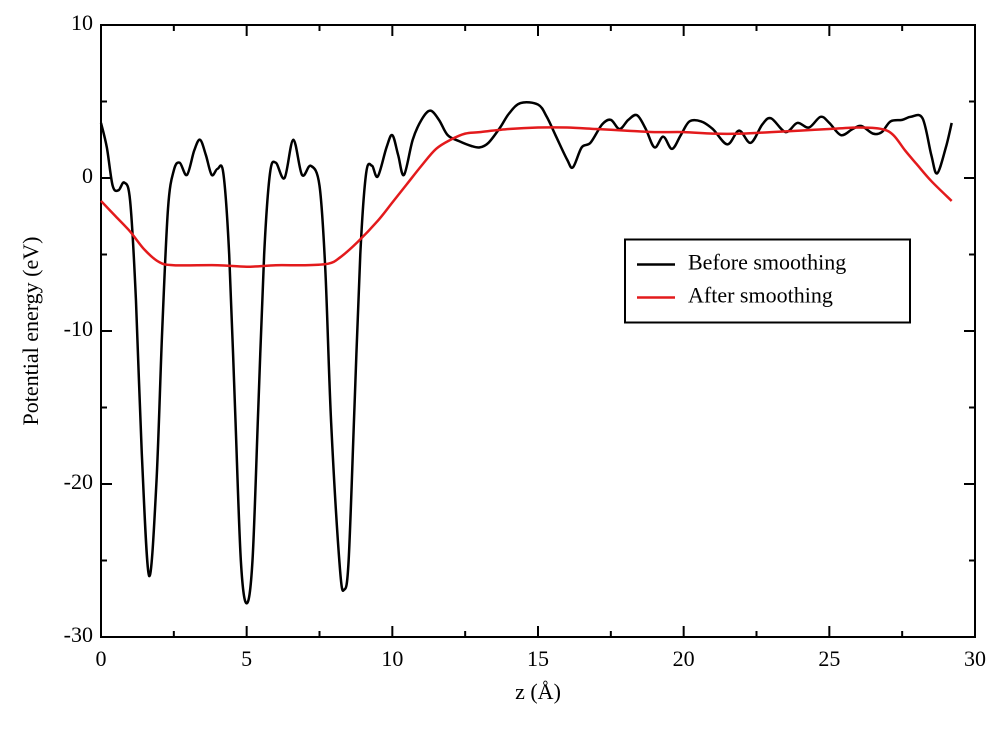 The image size is (1008, 729). What do you see at coordinates (538, 658) in the screenshot?
I see `x-tick-label: 15` at bounding box center [538, 658].